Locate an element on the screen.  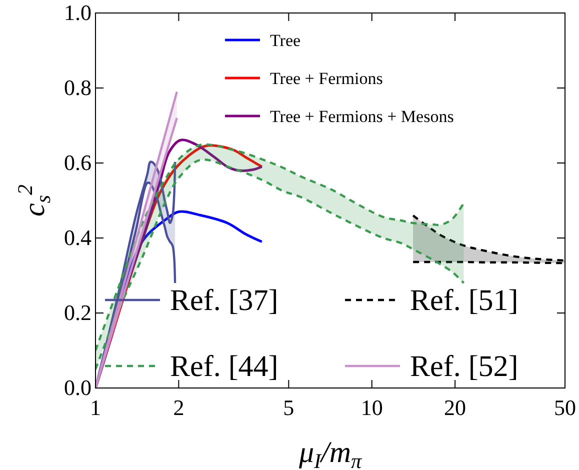
legend-label: Tree + Fermions + Mesons is located at coordinates (362, 116).